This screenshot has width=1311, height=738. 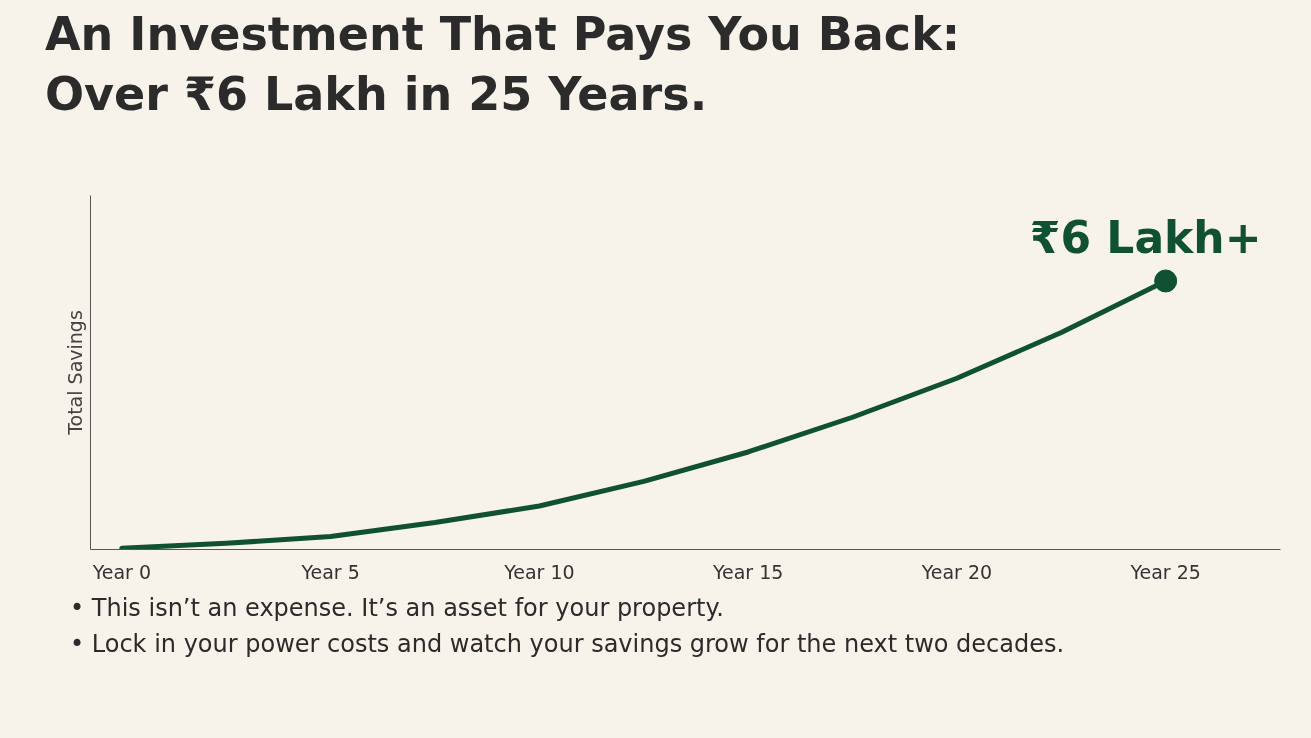 I want to click on x-tick-label: Year 20, so click(x=956, y=571).